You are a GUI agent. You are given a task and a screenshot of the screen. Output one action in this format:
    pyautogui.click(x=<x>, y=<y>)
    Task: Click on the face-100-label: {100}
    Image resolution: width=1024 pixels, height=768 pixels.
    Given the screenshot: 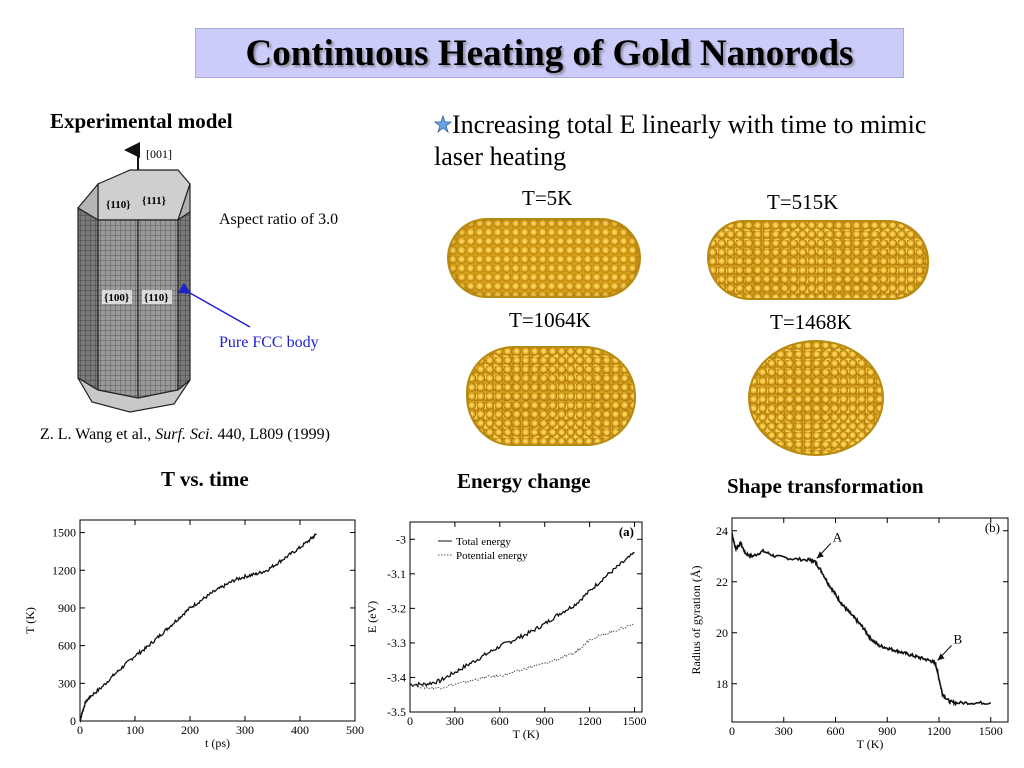 What is the action you would take?
    pyautogui.click(x=116, y=298)
    